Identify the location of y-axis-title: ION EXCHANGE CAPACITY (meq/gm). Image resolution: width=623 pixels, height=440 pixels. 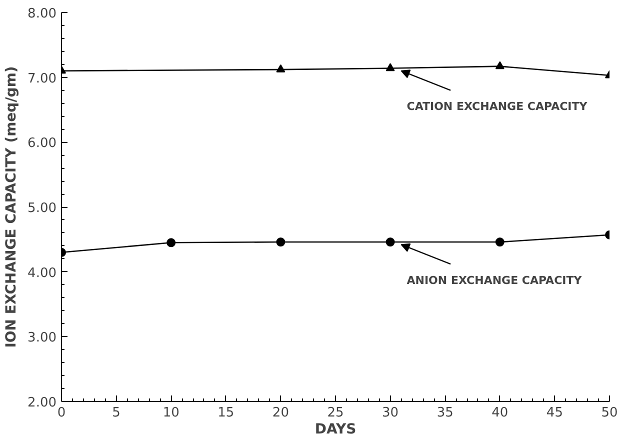
(12, 207).